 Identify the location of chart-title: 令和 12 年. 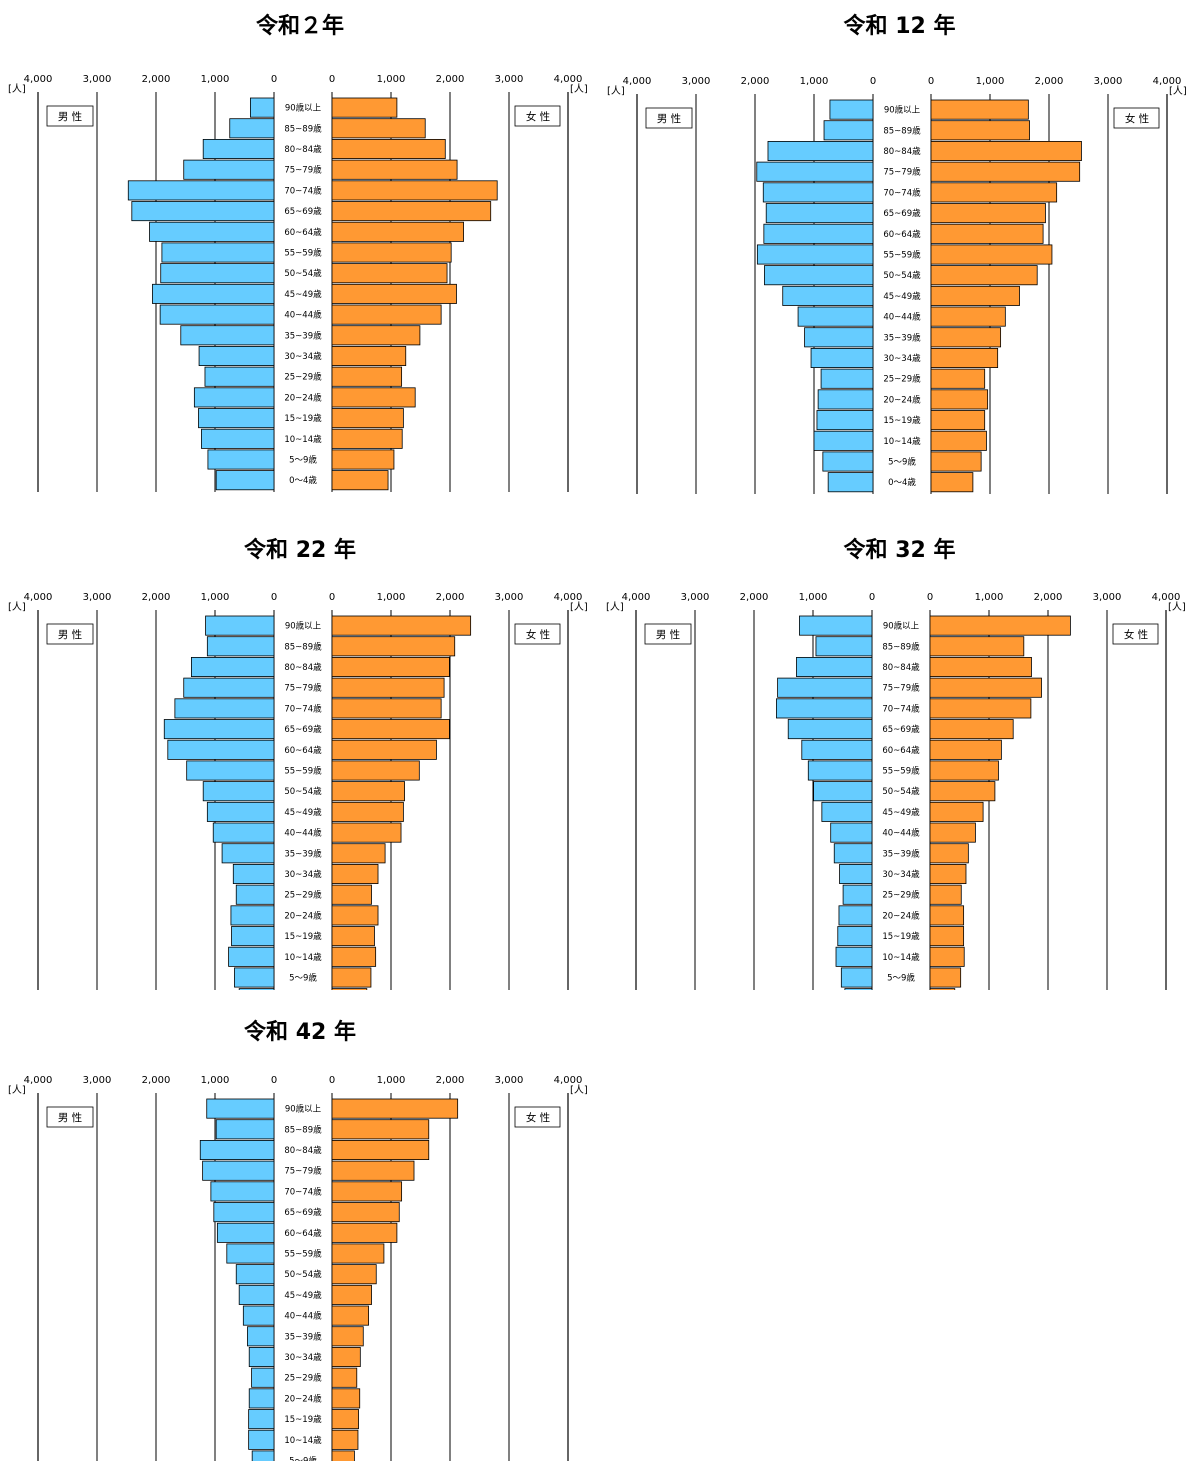
(899, 26).